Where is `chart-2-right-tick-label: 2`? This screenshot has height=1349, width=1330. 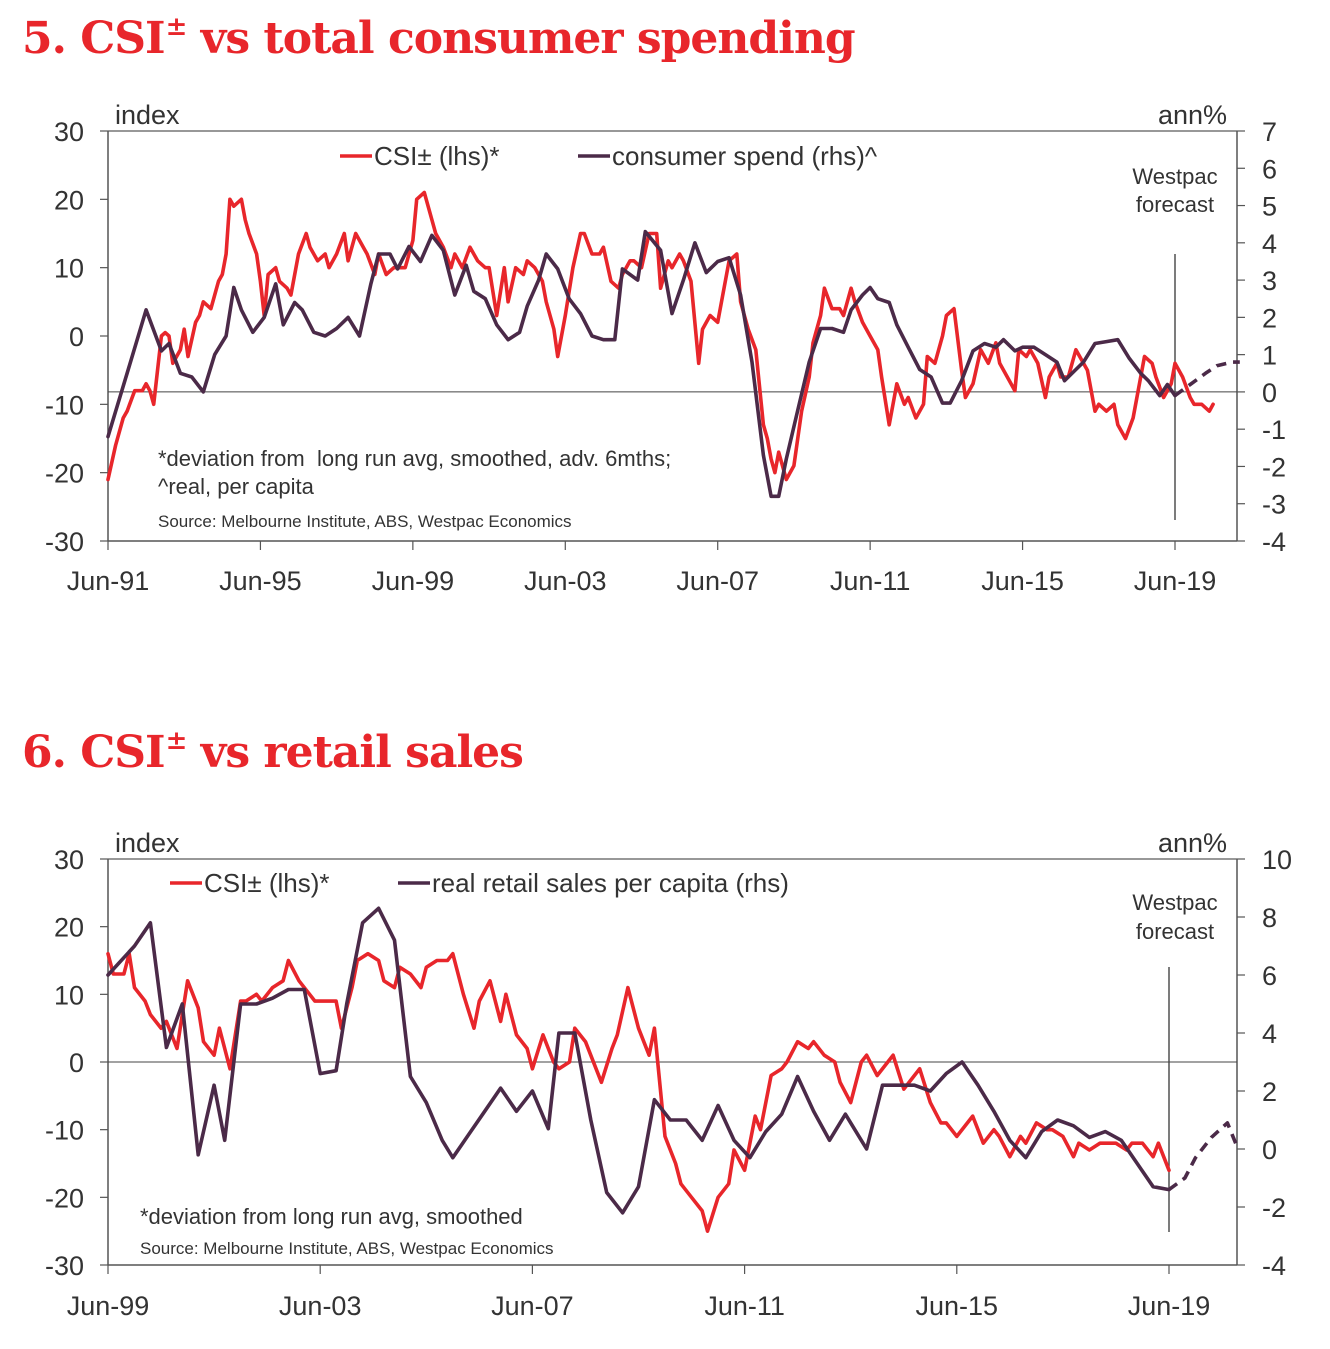 chart-2-right-tick-label: 2 is located at coordinates (1269, 1092).